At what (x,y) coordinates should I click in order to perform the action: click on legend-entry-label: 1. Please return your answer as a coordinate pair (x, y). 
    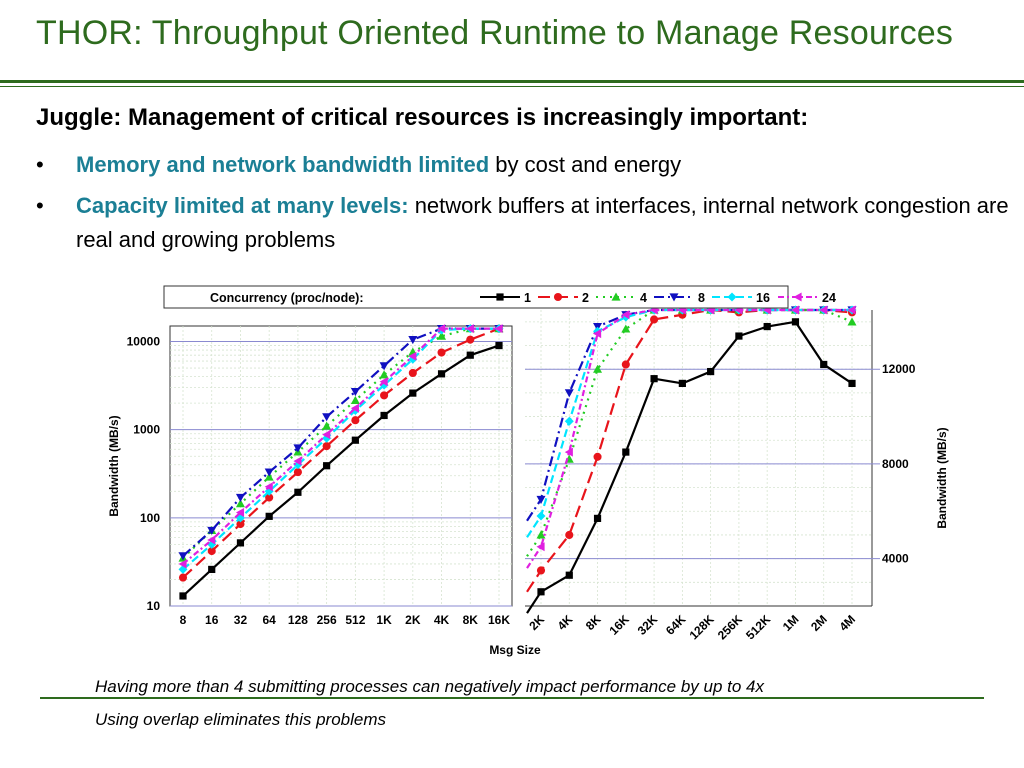
    Looking at the image, I should click on (527, 298).